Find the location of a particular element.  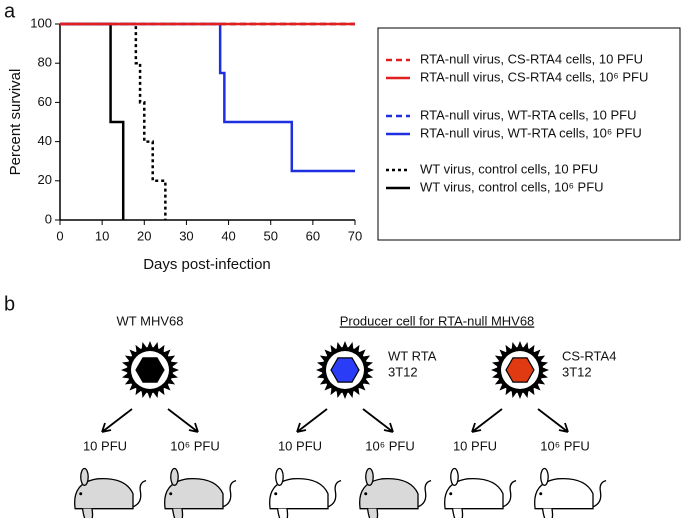

panel-label: b is located at coordinates (9, 304).